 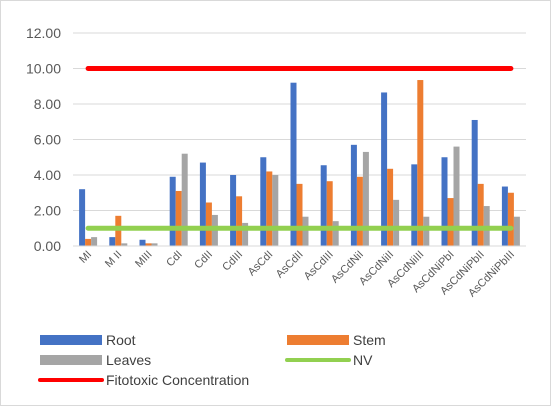 I want to click on bar-root-CdIII, so click(x=233, y=210).